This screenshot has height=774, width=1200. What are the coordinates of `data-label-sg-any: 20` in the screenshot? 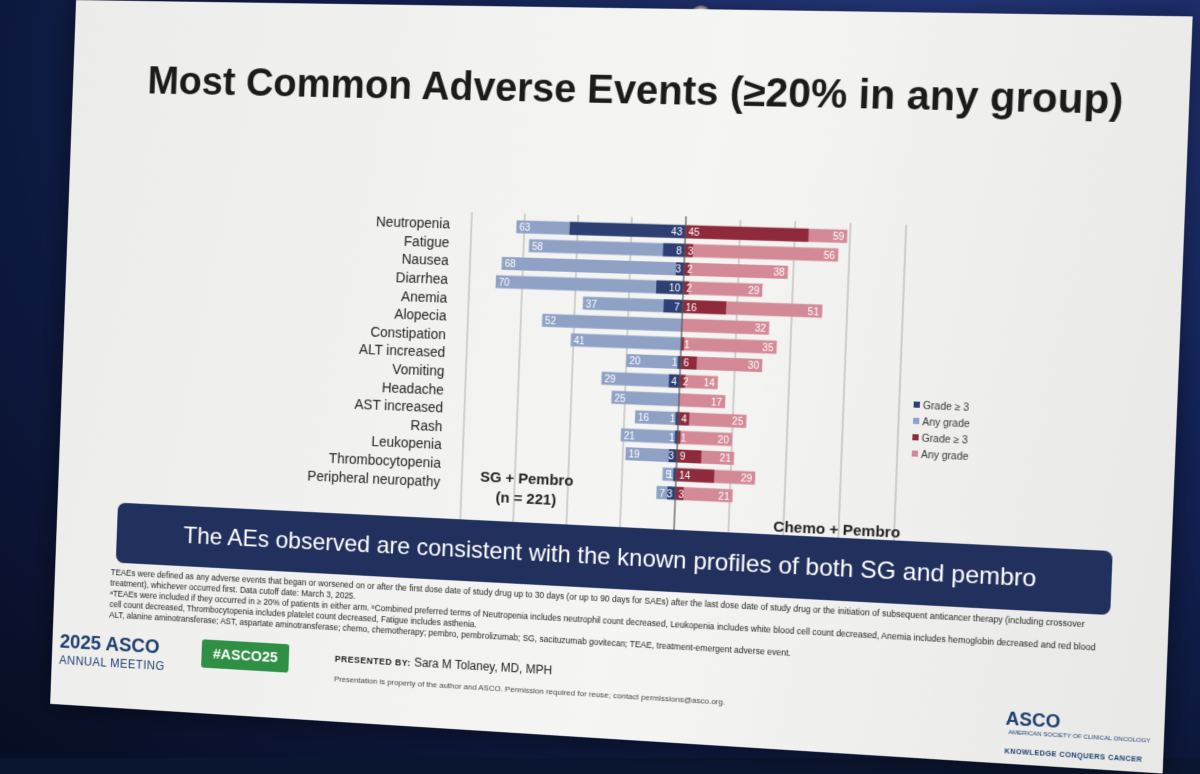 It's located at (635, 362).